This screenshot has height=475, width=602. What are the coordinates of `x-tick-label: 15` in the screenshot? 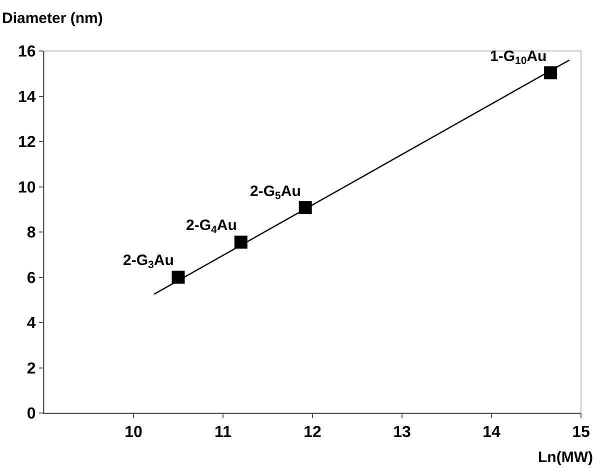 It's located at (581, 433).